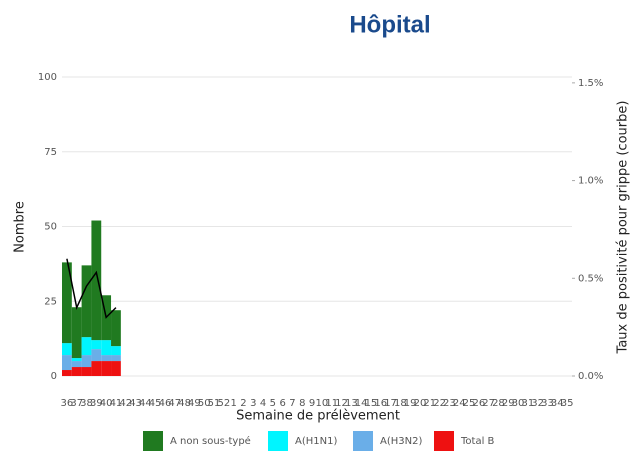  What do you see at coordinates (106, 403) in the screenshot?
I see `x-tick-label: 40` at bounding box center [106, 403].